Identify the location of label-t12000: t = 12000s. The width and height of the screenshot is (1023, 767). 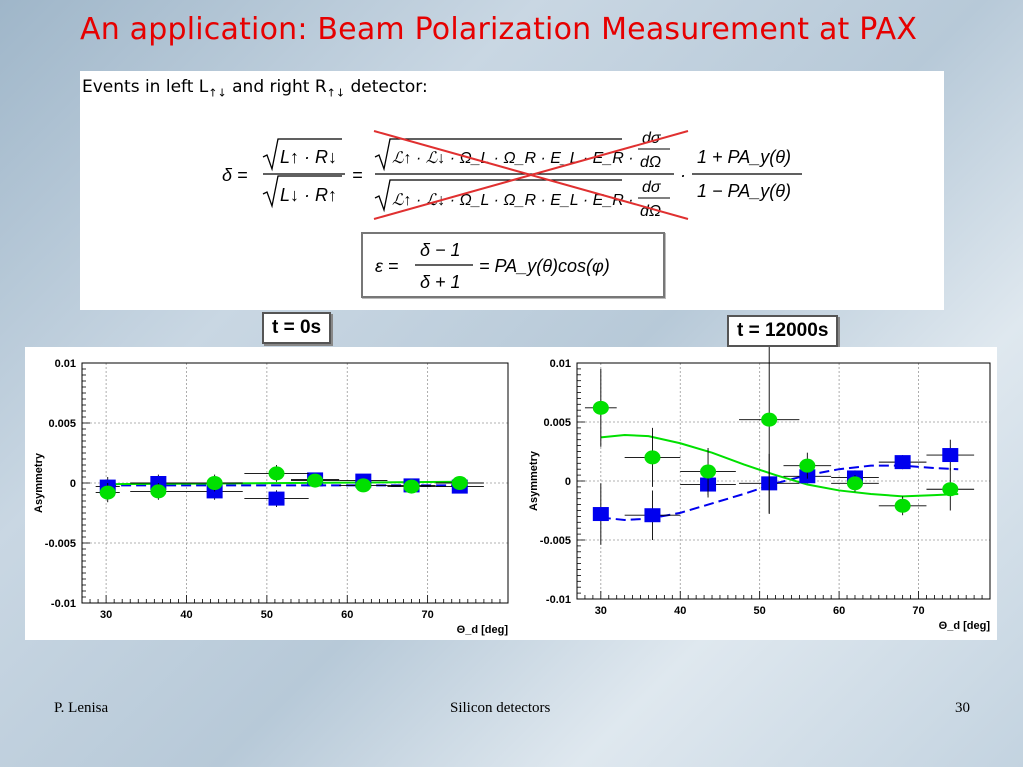
(783, 331).